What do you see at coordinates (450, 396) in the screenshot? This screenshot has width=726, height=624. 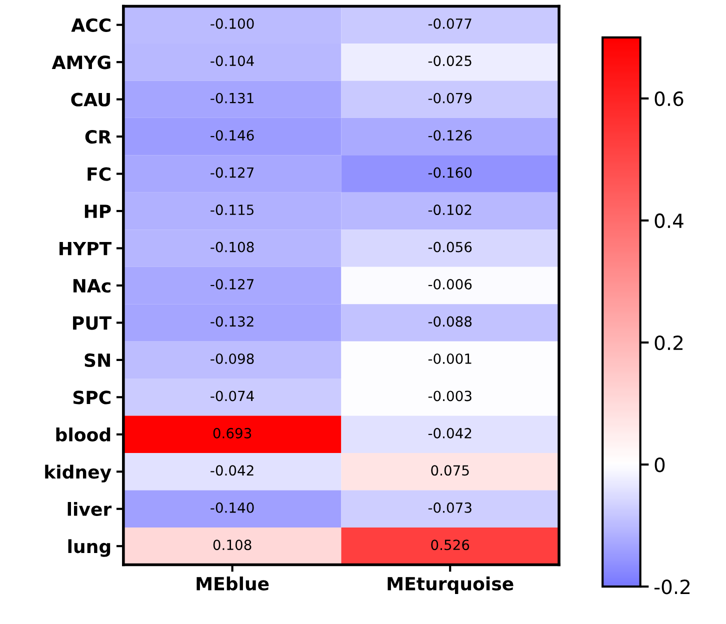 I see `data-label: -0.003` at bounding box center [450, 396].